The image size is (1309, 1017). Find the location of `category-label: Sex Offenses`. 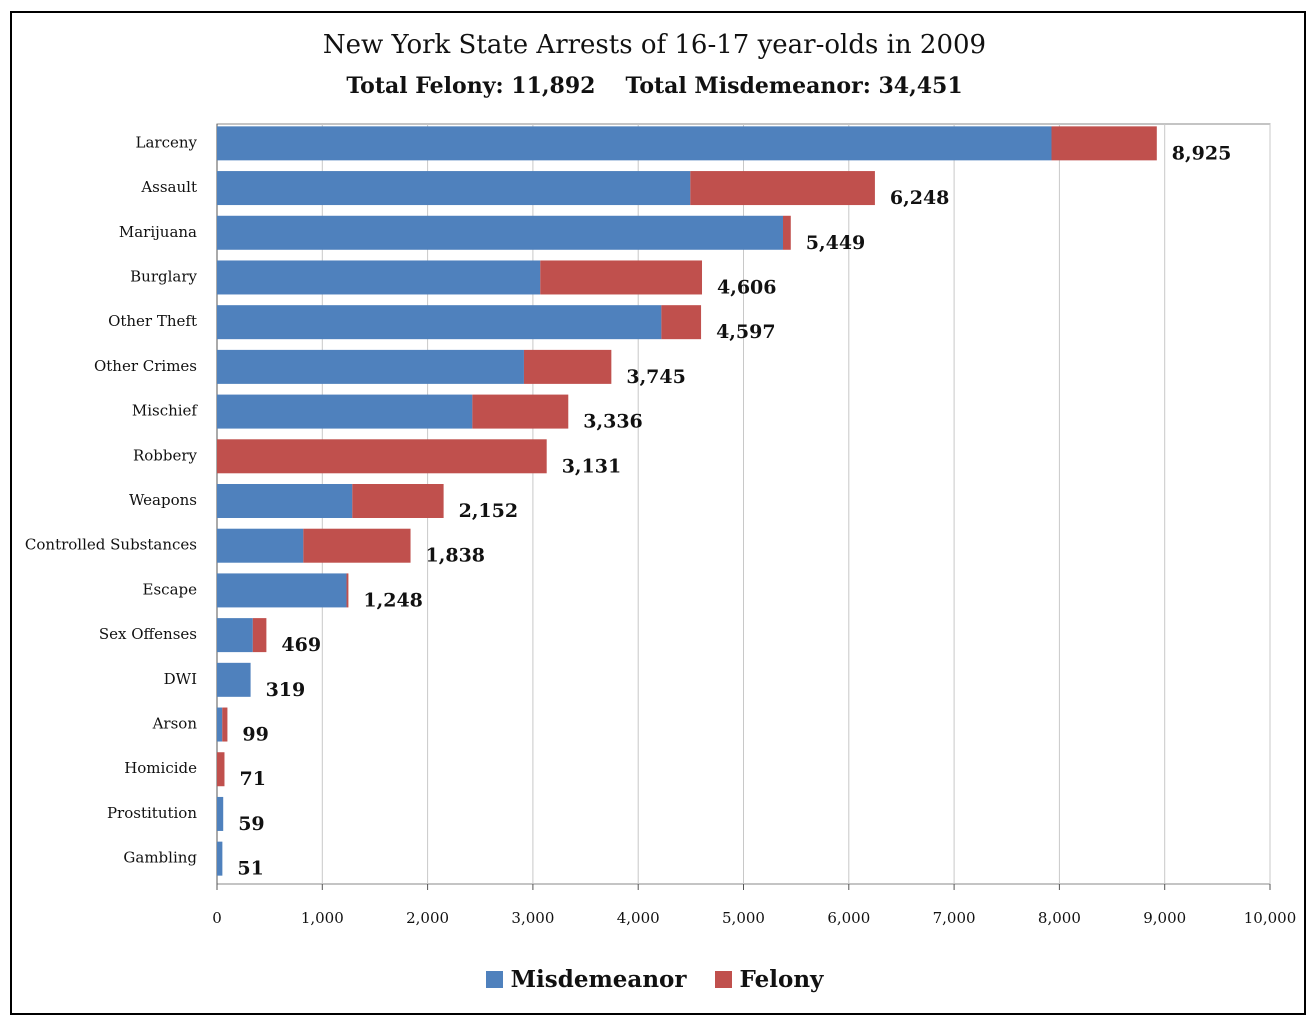

category-label: Sex Offenses is located at coordinates (148, 634).